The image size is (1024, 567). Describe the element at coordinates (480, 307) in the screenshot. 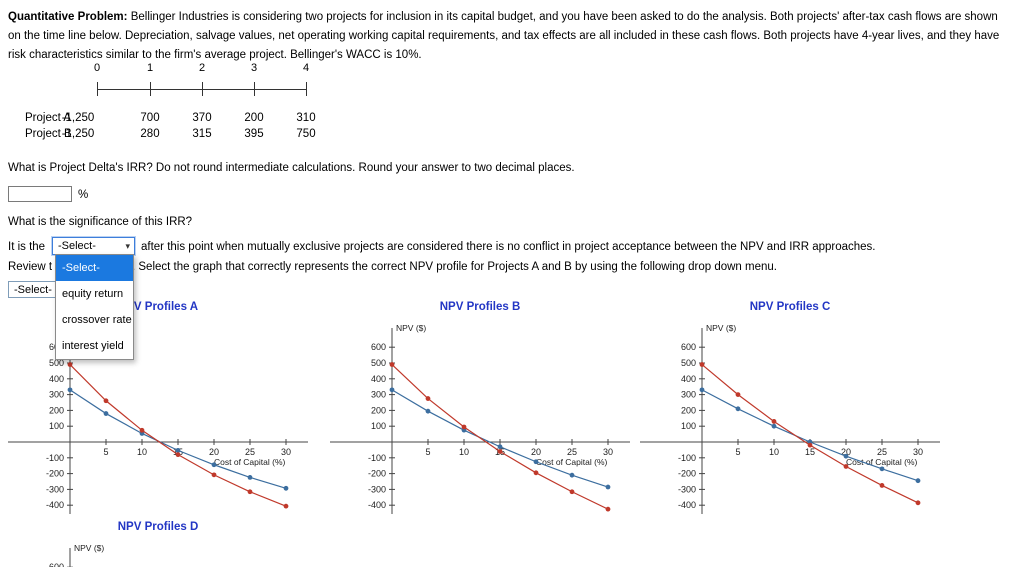

I see `chart-title-b: NPV Profiles B` at that location.